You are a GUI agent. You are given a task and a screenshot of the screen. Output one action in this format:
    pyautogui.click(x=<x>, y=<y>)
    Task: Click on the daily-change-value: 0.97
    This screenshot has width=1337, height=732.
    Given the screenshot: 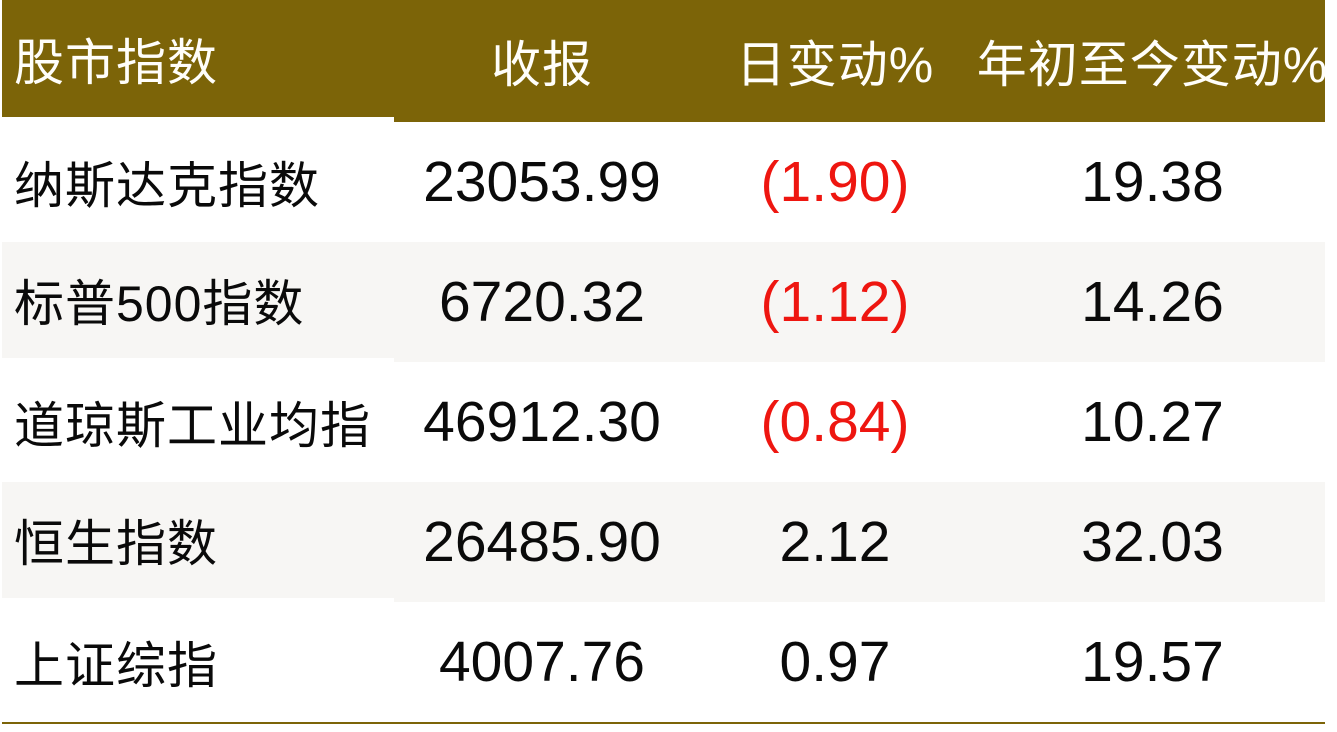 What is the action you would take?
    pyautogui.click(x=835, y=662)
    